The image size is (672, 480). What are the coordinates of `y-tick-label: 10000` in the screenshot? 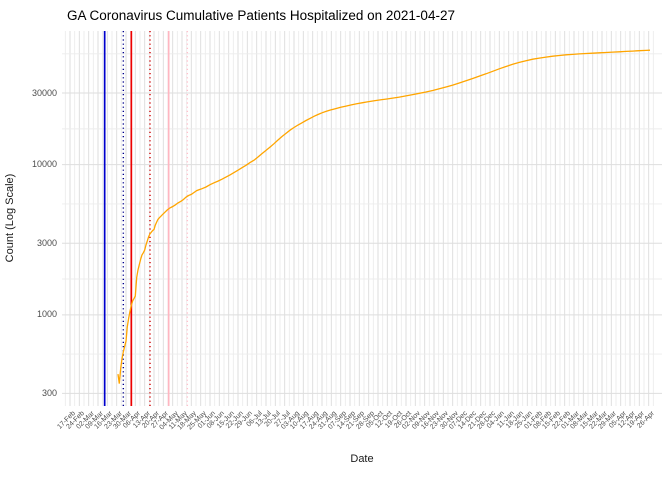 It's located at (44, 164).